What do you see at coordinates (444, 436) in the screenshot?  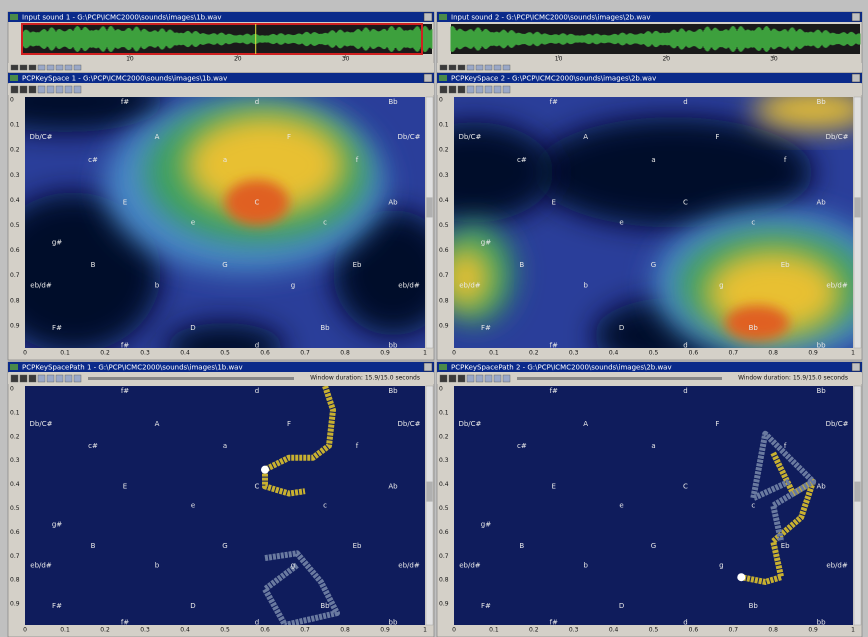 I see `y-tick-label: 0.2` at bounding box center [444, 436].